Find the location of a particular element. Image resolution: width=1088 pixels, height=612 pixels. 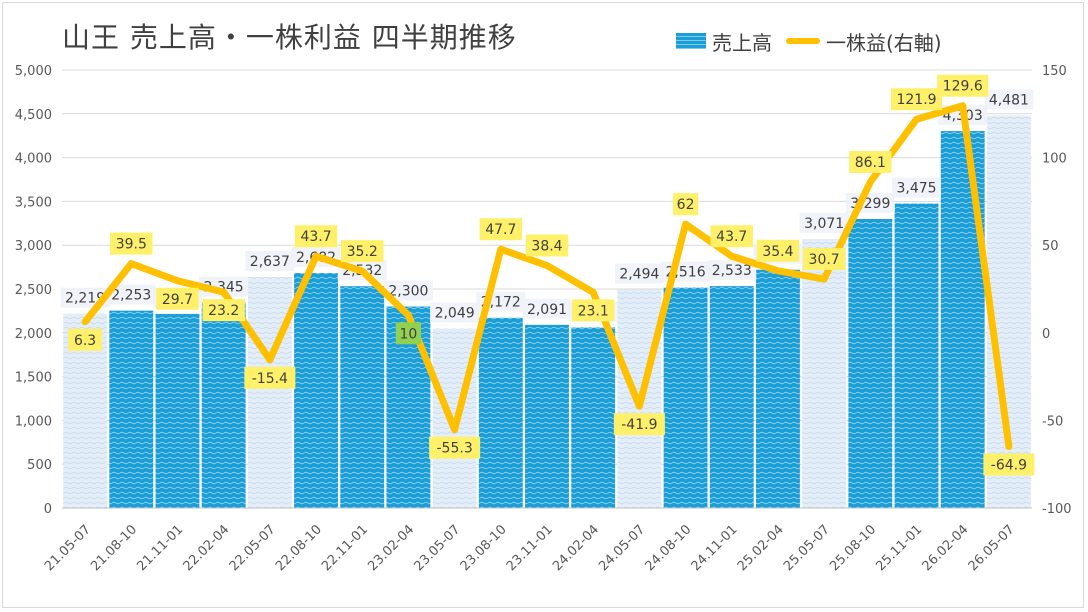

x-tick-label: 22.05-07 is located at coordinates (253, 548).